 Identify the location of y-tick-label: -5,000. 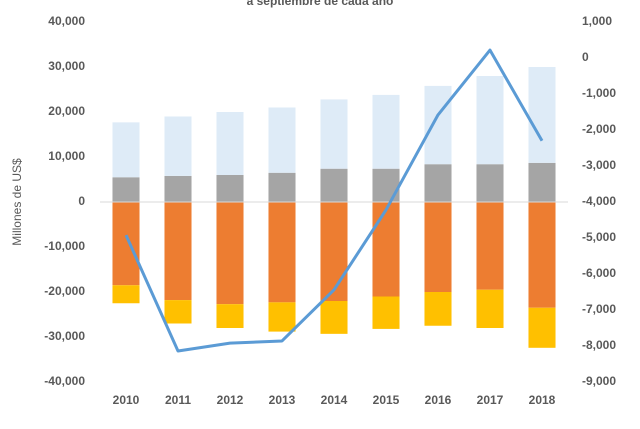
(599, 237).